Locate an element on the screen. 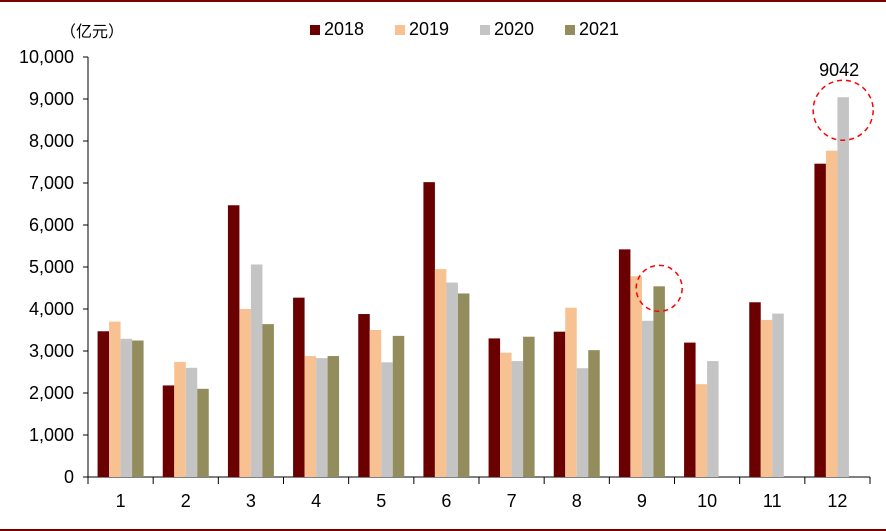 Image resolution: width=886 pixels, height=531 pixels. y-tick-label: 0 is located at coordinates (69, 477).